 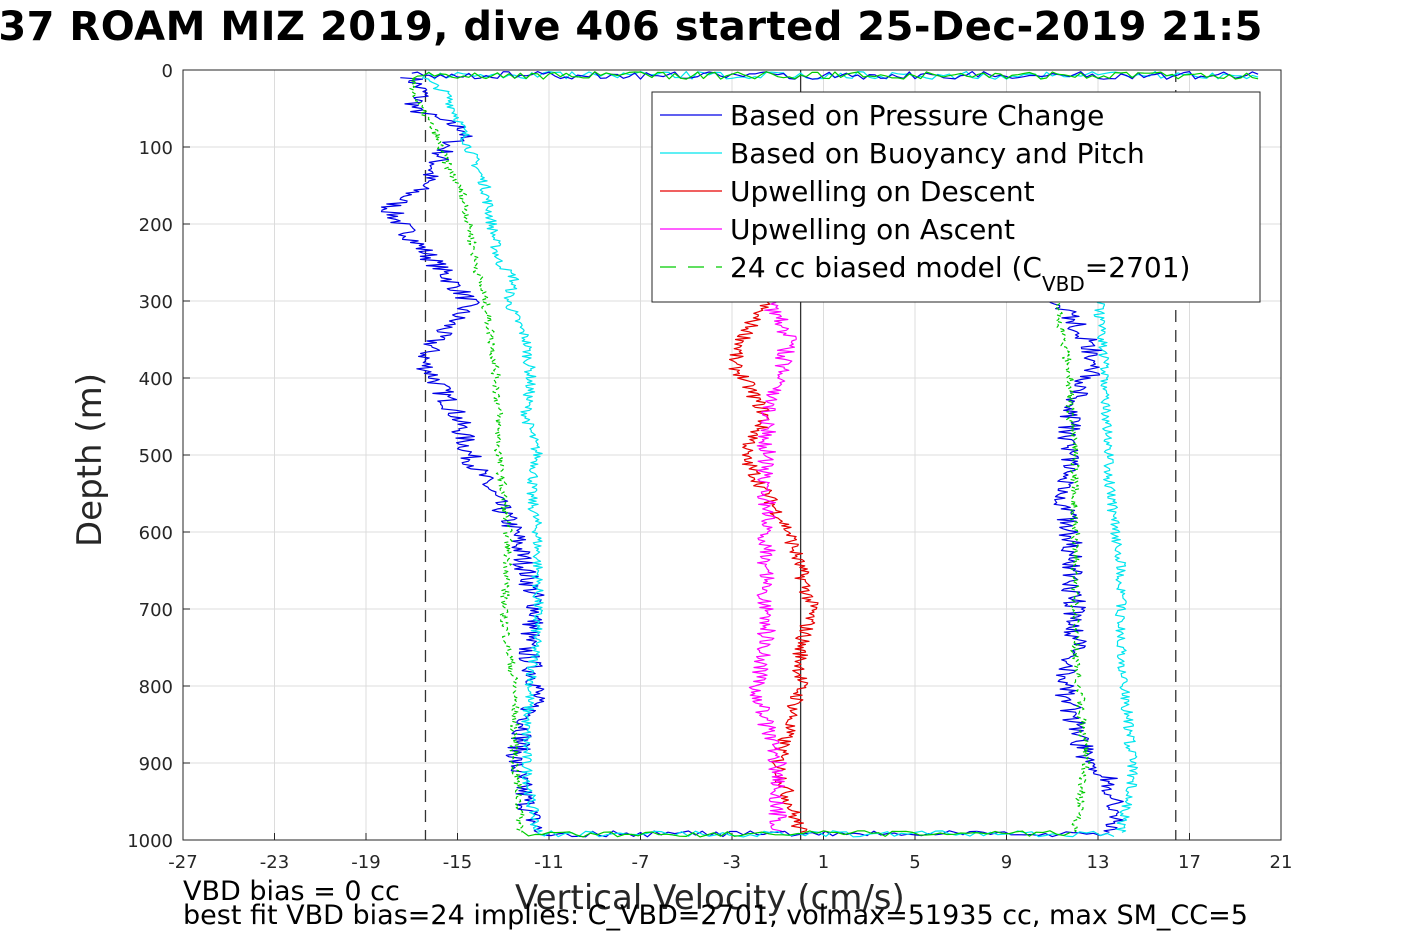 I want to click on y-tick-label: 200, so click(x=156, y=225).